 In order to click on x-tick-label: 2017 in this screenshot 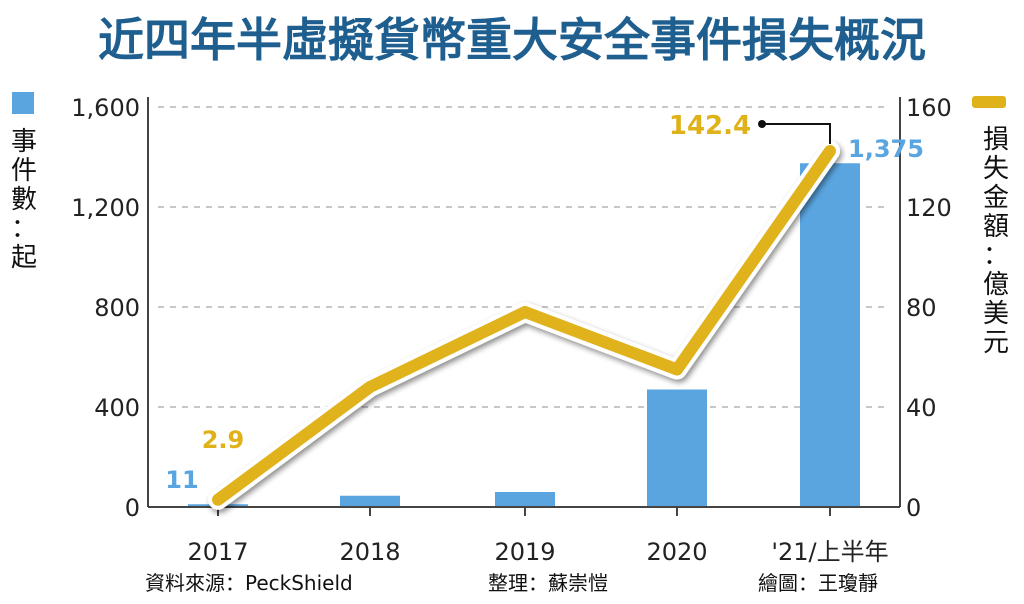, I will do `click(217, 552)`.